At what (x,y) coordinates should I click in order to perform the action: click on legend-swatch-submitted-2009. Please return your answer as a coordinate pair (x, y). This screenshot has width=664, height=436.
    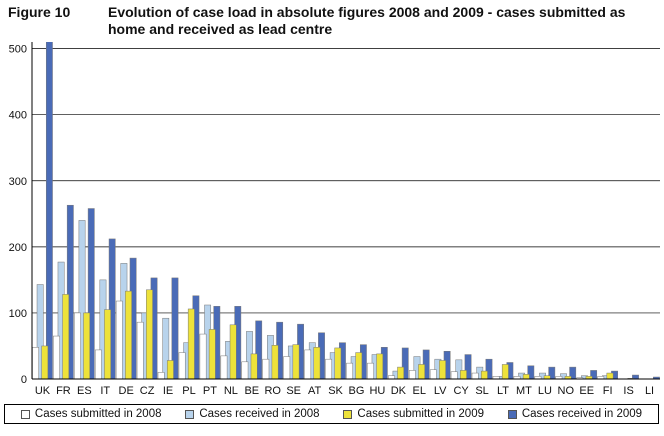
    Looking at the image, I should click on (348, 414).